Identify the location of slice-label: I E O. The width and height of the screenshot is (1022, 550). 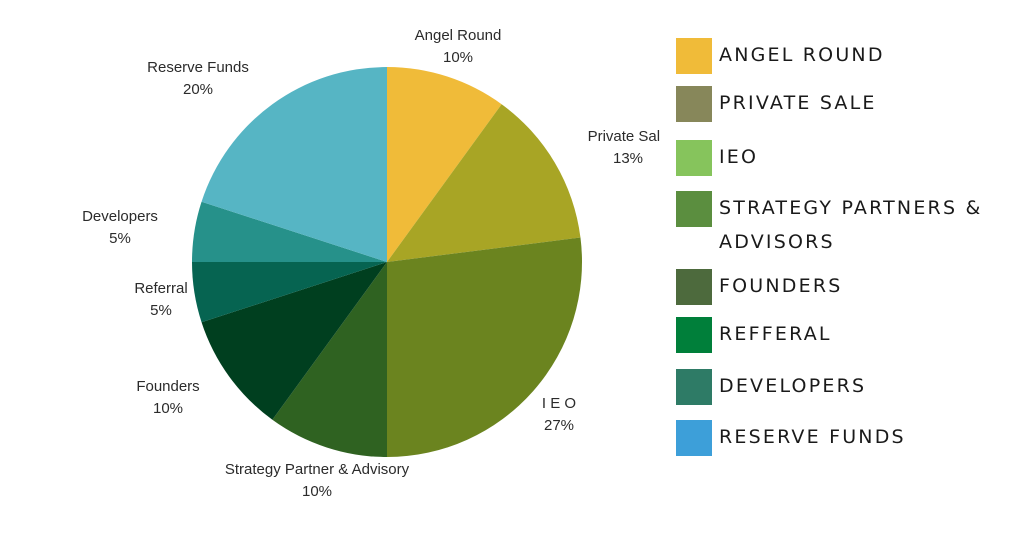
(559, 403).